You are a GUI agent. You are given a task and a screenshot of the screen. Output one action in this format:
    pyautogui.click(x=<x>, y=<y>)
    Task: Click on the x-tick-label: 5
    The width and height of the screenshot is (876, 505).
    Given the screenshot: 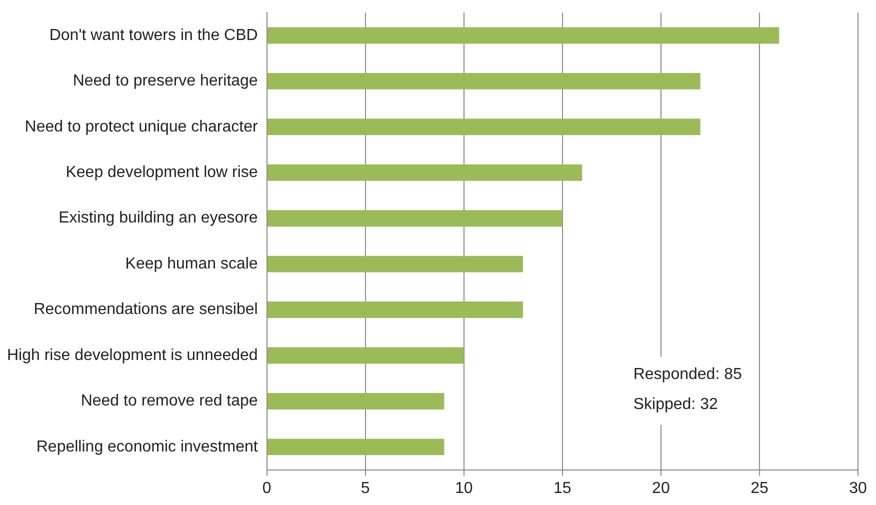 What is the action you would take?
    pyautogui.click(x=365, y=488)
    